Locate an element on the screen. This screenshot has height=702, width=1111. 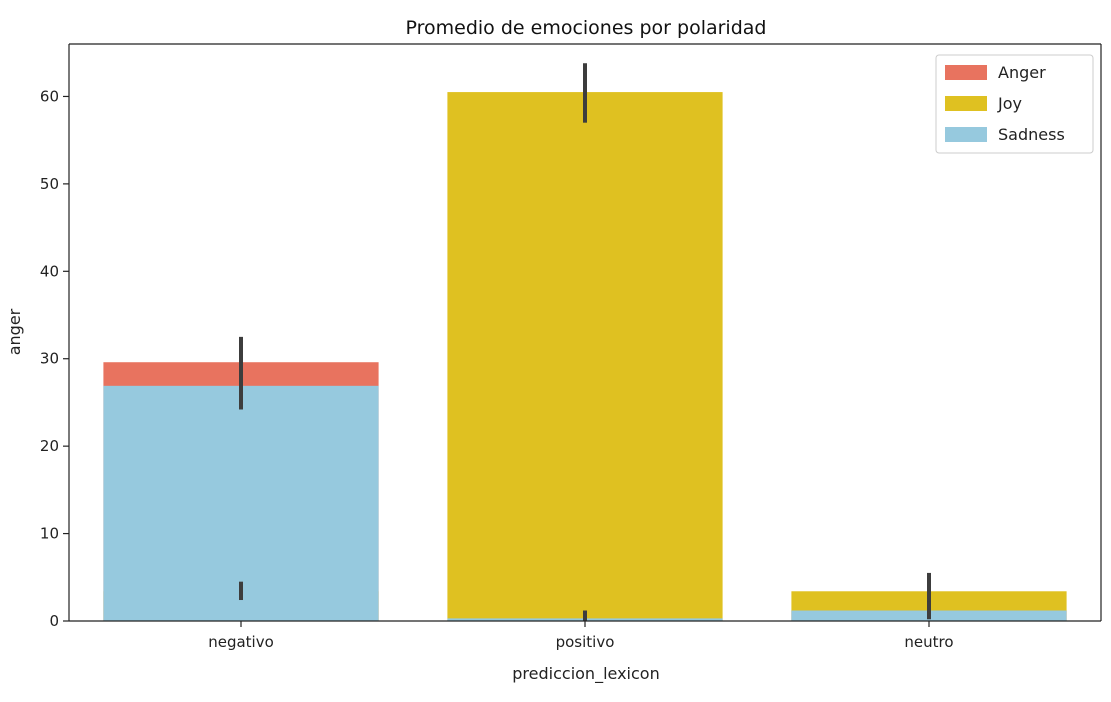
legend-swatch-sadness is located at coordinates (966, 134).